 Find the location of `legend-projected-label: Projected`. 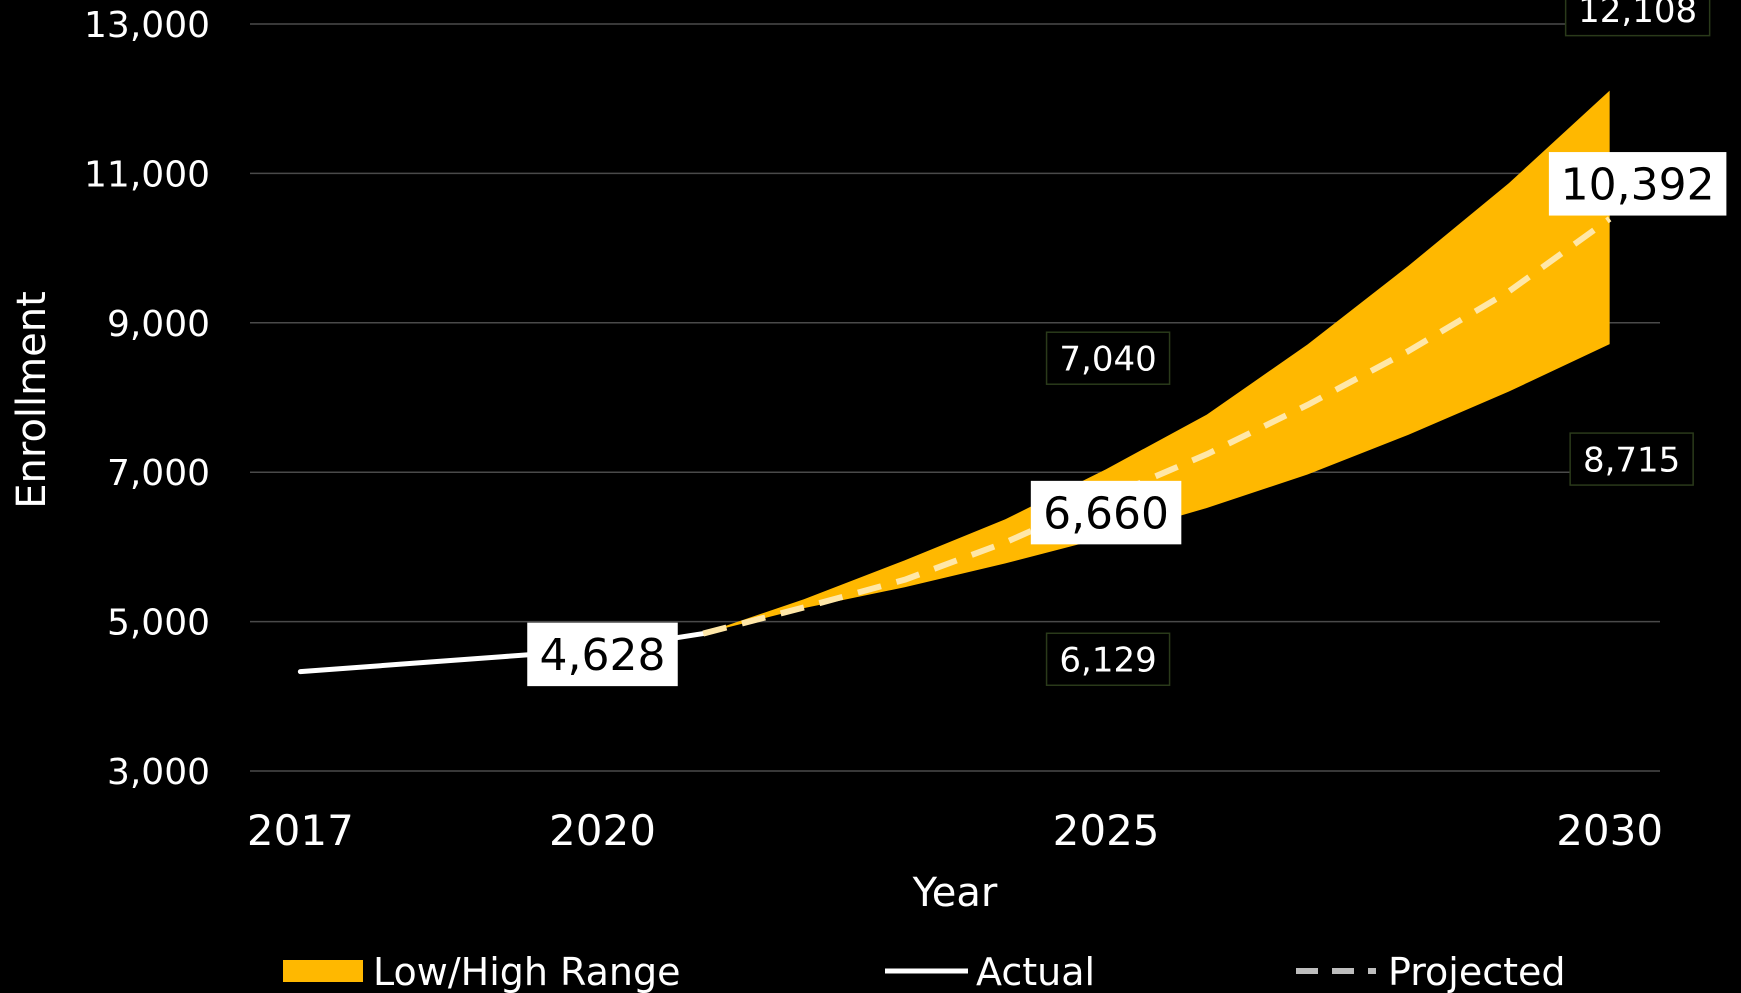

legend-projected-label: Projected is located at coordinates (1477, 971).